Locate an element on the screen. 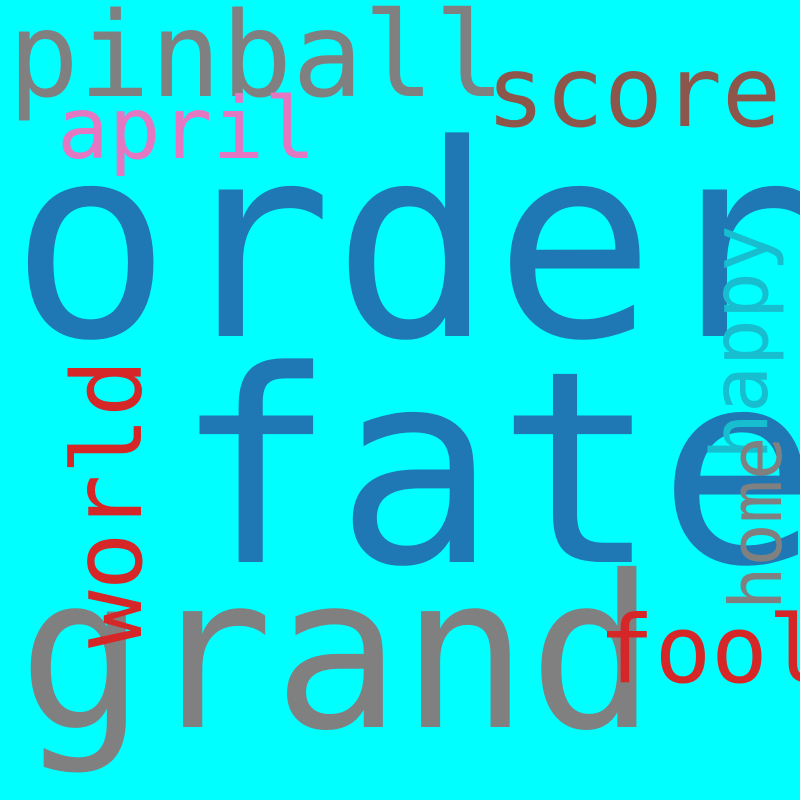  word-home: home is located at coordinates (756, 523).